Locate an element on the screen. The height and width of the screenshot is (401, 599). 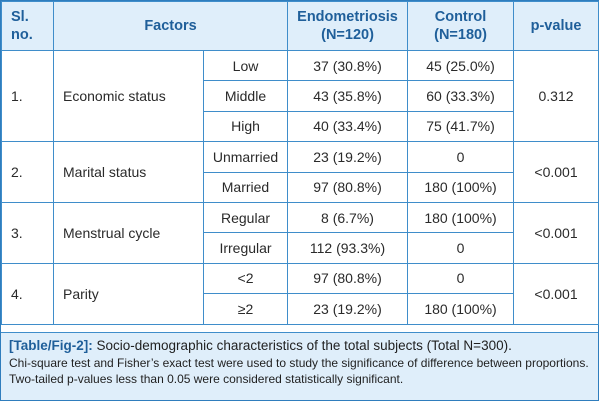
header-factors: Factors is located at coordinates (170, 26).